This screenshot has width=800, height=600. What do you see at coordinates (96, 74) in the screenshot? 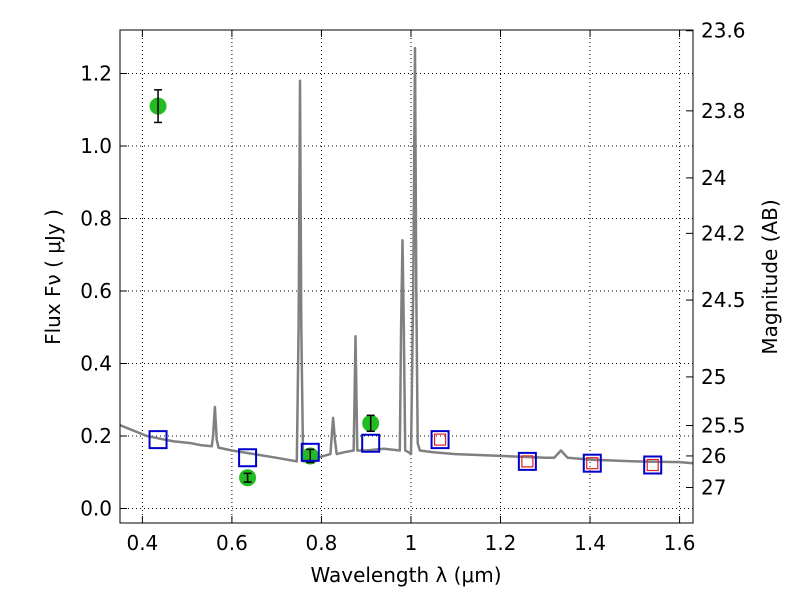
I see `y-tick-label: 1.2` at bounding box center [96, 74].